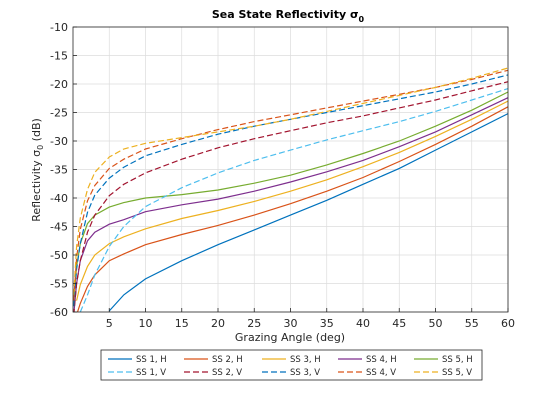  Describe the element at coordinates (327, 323) in the screenshot. I see `x-tick-label: 35` at that location.